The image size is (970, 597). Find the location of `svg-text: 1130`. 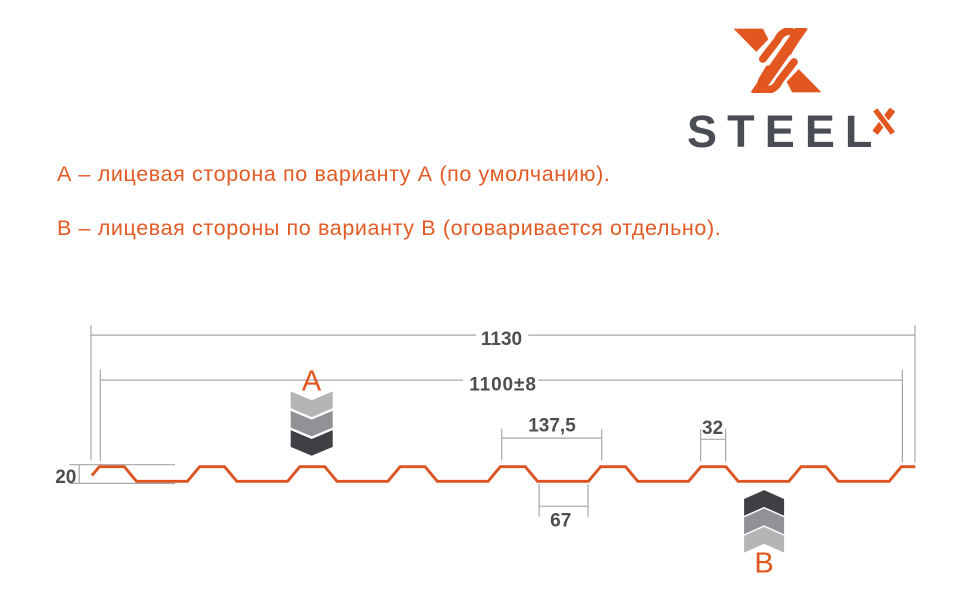

svg-text: 1130 is located at coordinates (501, 339).